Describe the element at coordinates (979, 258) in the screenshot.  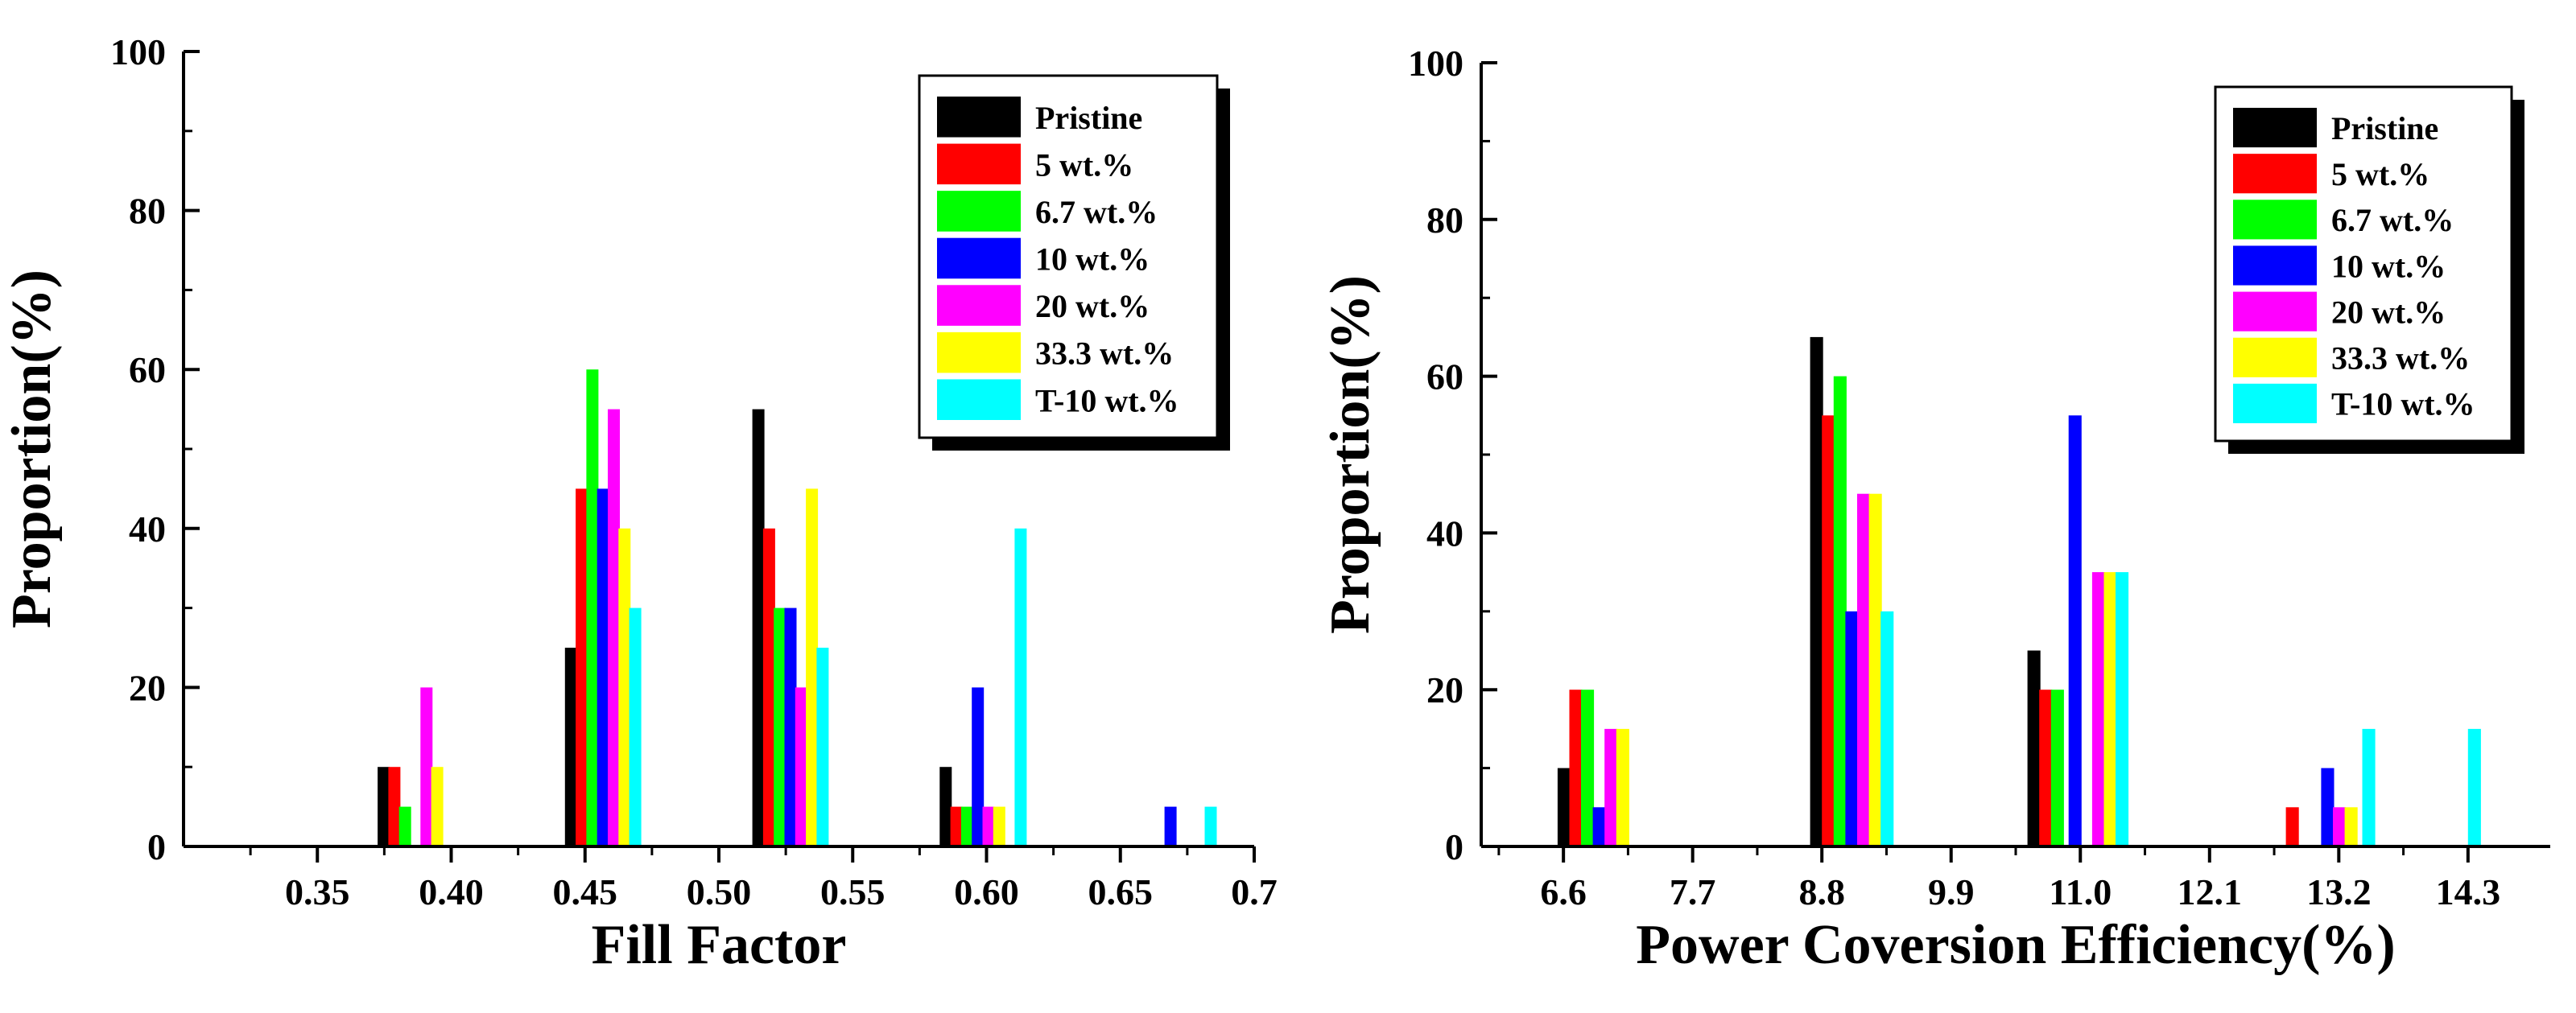
I see `legend-swatch-10-wt-` at that location.